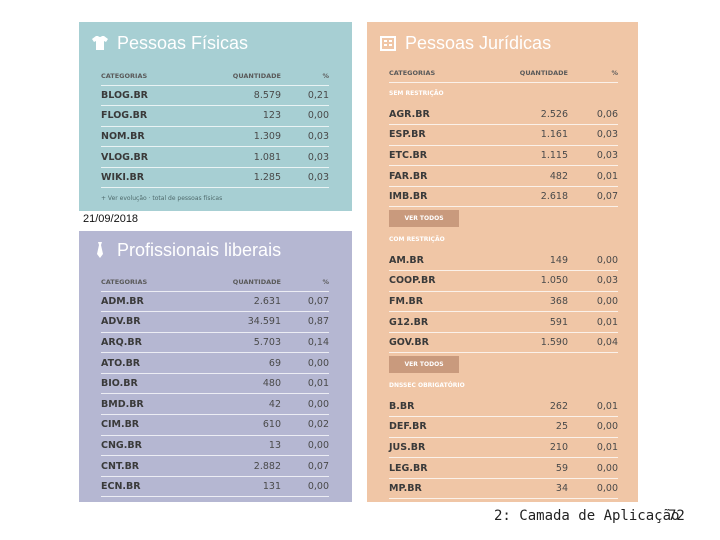 The width and height of the screenshot is (720, 540). I want to click on table-row: MP.BR 34 0,00, so click(503, 489).